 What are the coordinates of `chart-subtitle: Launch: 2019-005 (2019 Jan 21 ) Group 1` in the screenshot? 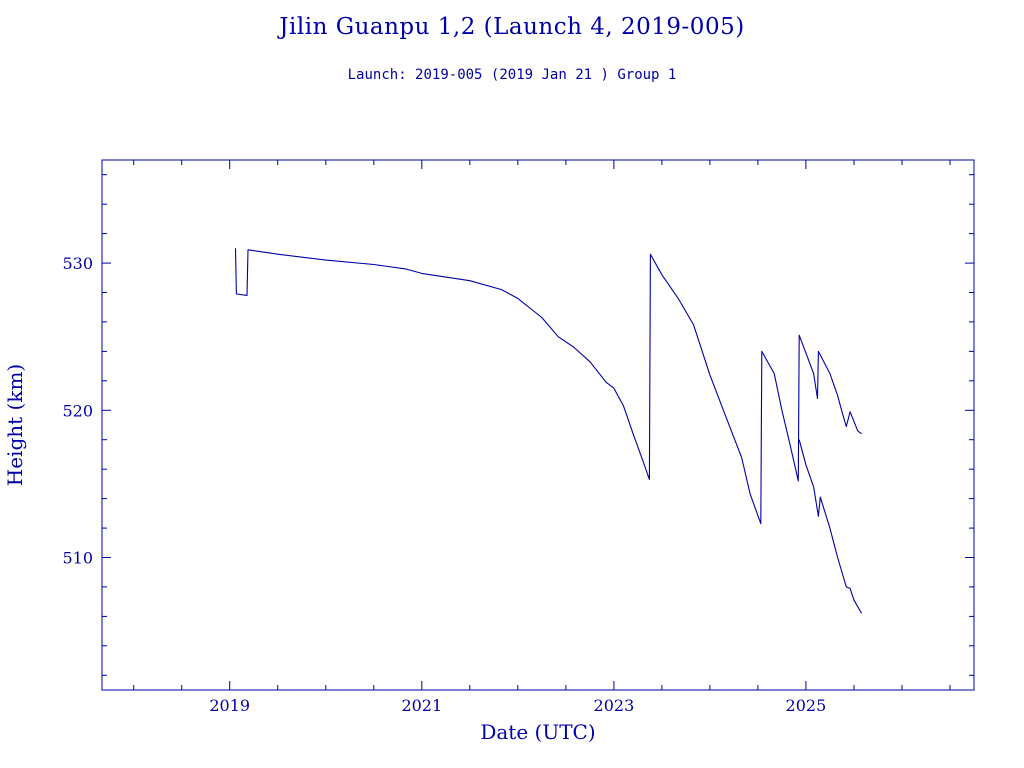 It's located at (512, 75).